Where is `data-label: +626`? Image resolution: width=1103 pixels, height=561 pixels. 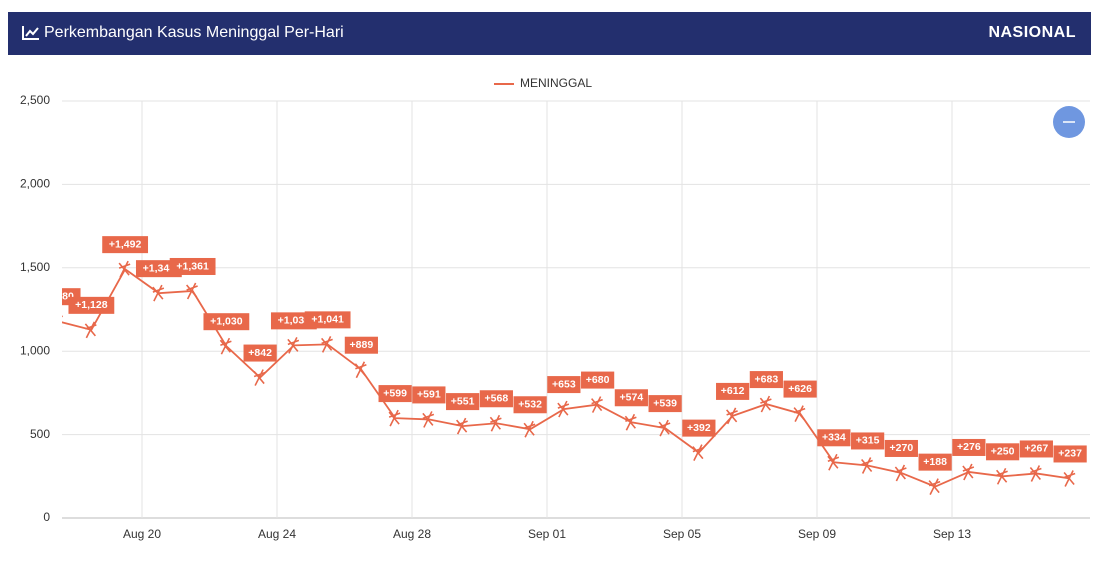 data-label: +626 is located at coordinates (800, 389).